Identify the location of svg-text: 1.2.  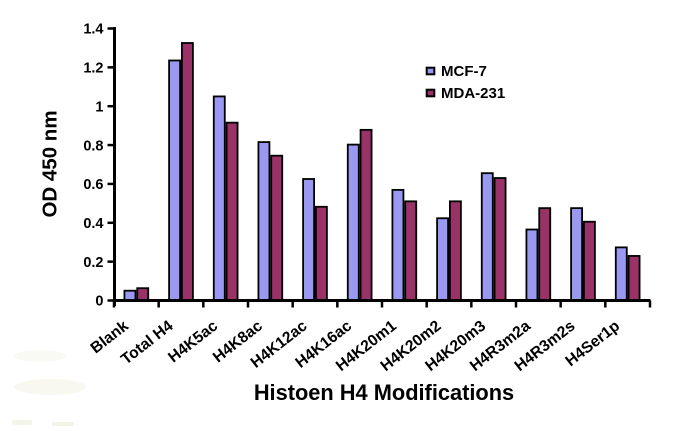
(93, 69).